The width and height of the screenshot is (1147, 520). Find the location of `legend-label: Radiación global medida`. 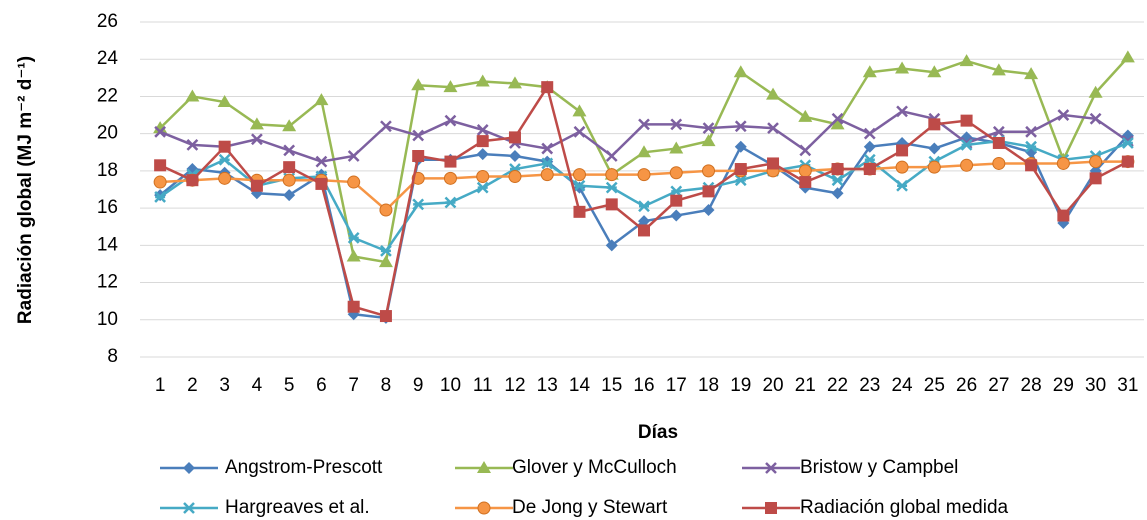

legend-label: Radiación global medida is located at coordinates (904, 507).